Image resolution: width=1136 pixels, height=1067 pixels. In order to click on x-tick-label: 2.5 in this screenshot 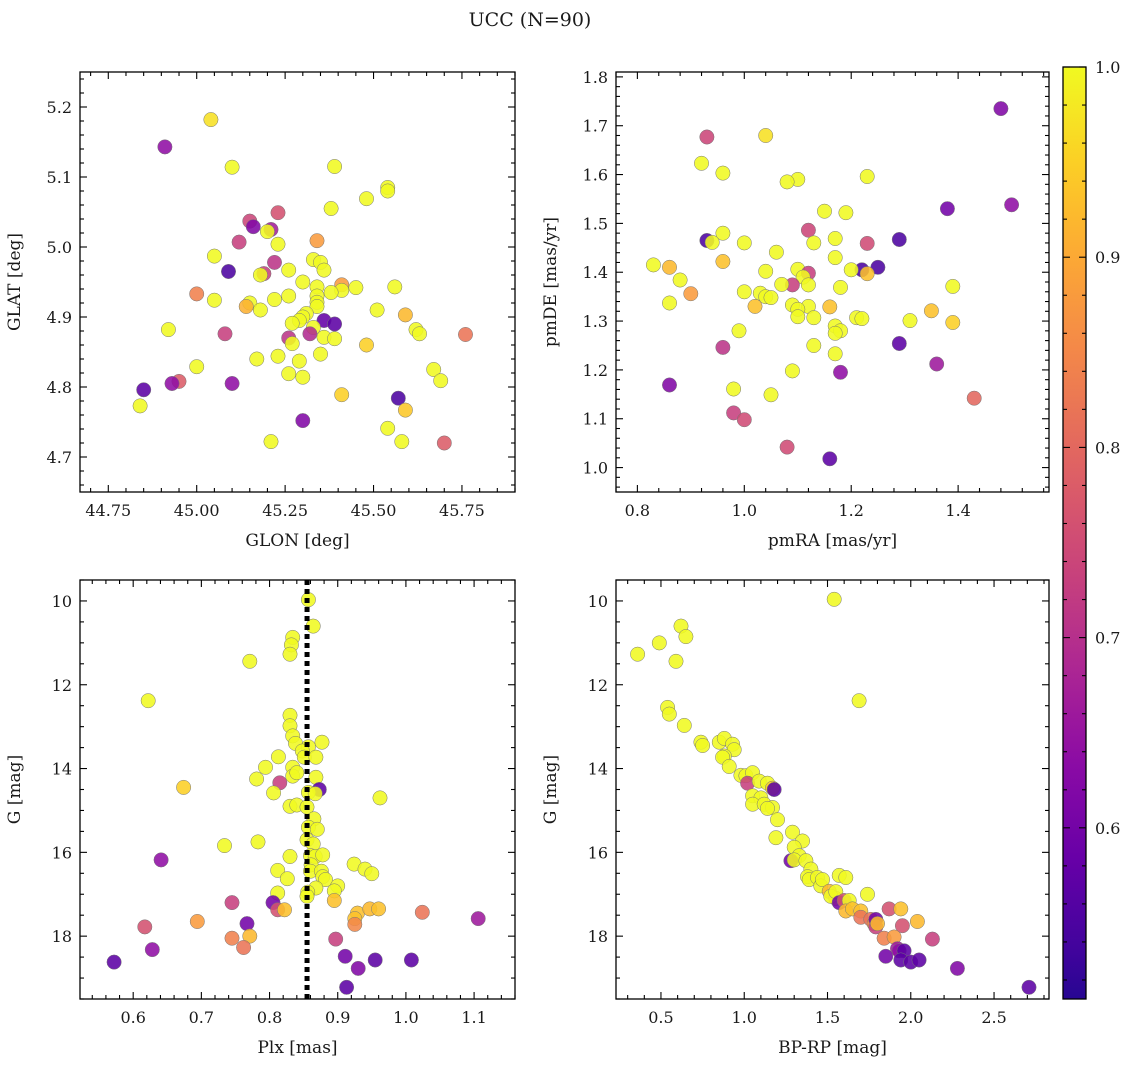, I will do `click(993, 1017)`.